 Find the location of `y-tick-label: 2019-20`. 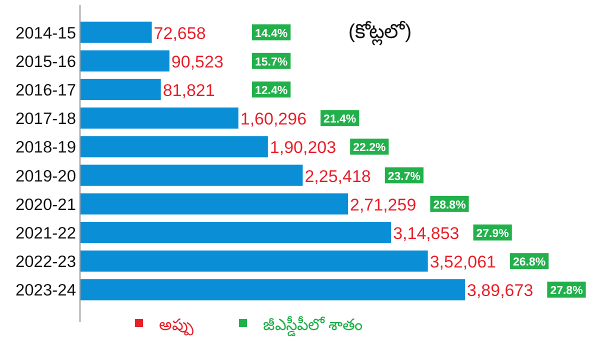

y-tick-label: 2019-20 is located at coordinates (45, 176).